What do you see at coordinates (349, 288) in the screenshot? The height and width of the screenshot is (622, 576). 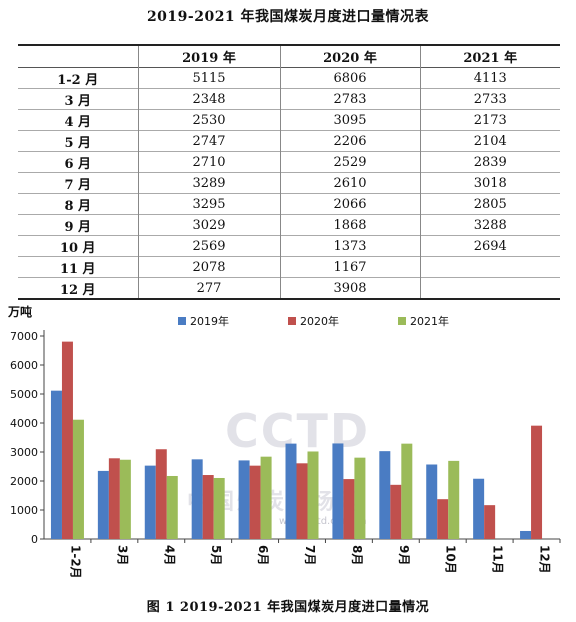 I see `cell-2020: 3908` at bounding box center [349, 288].